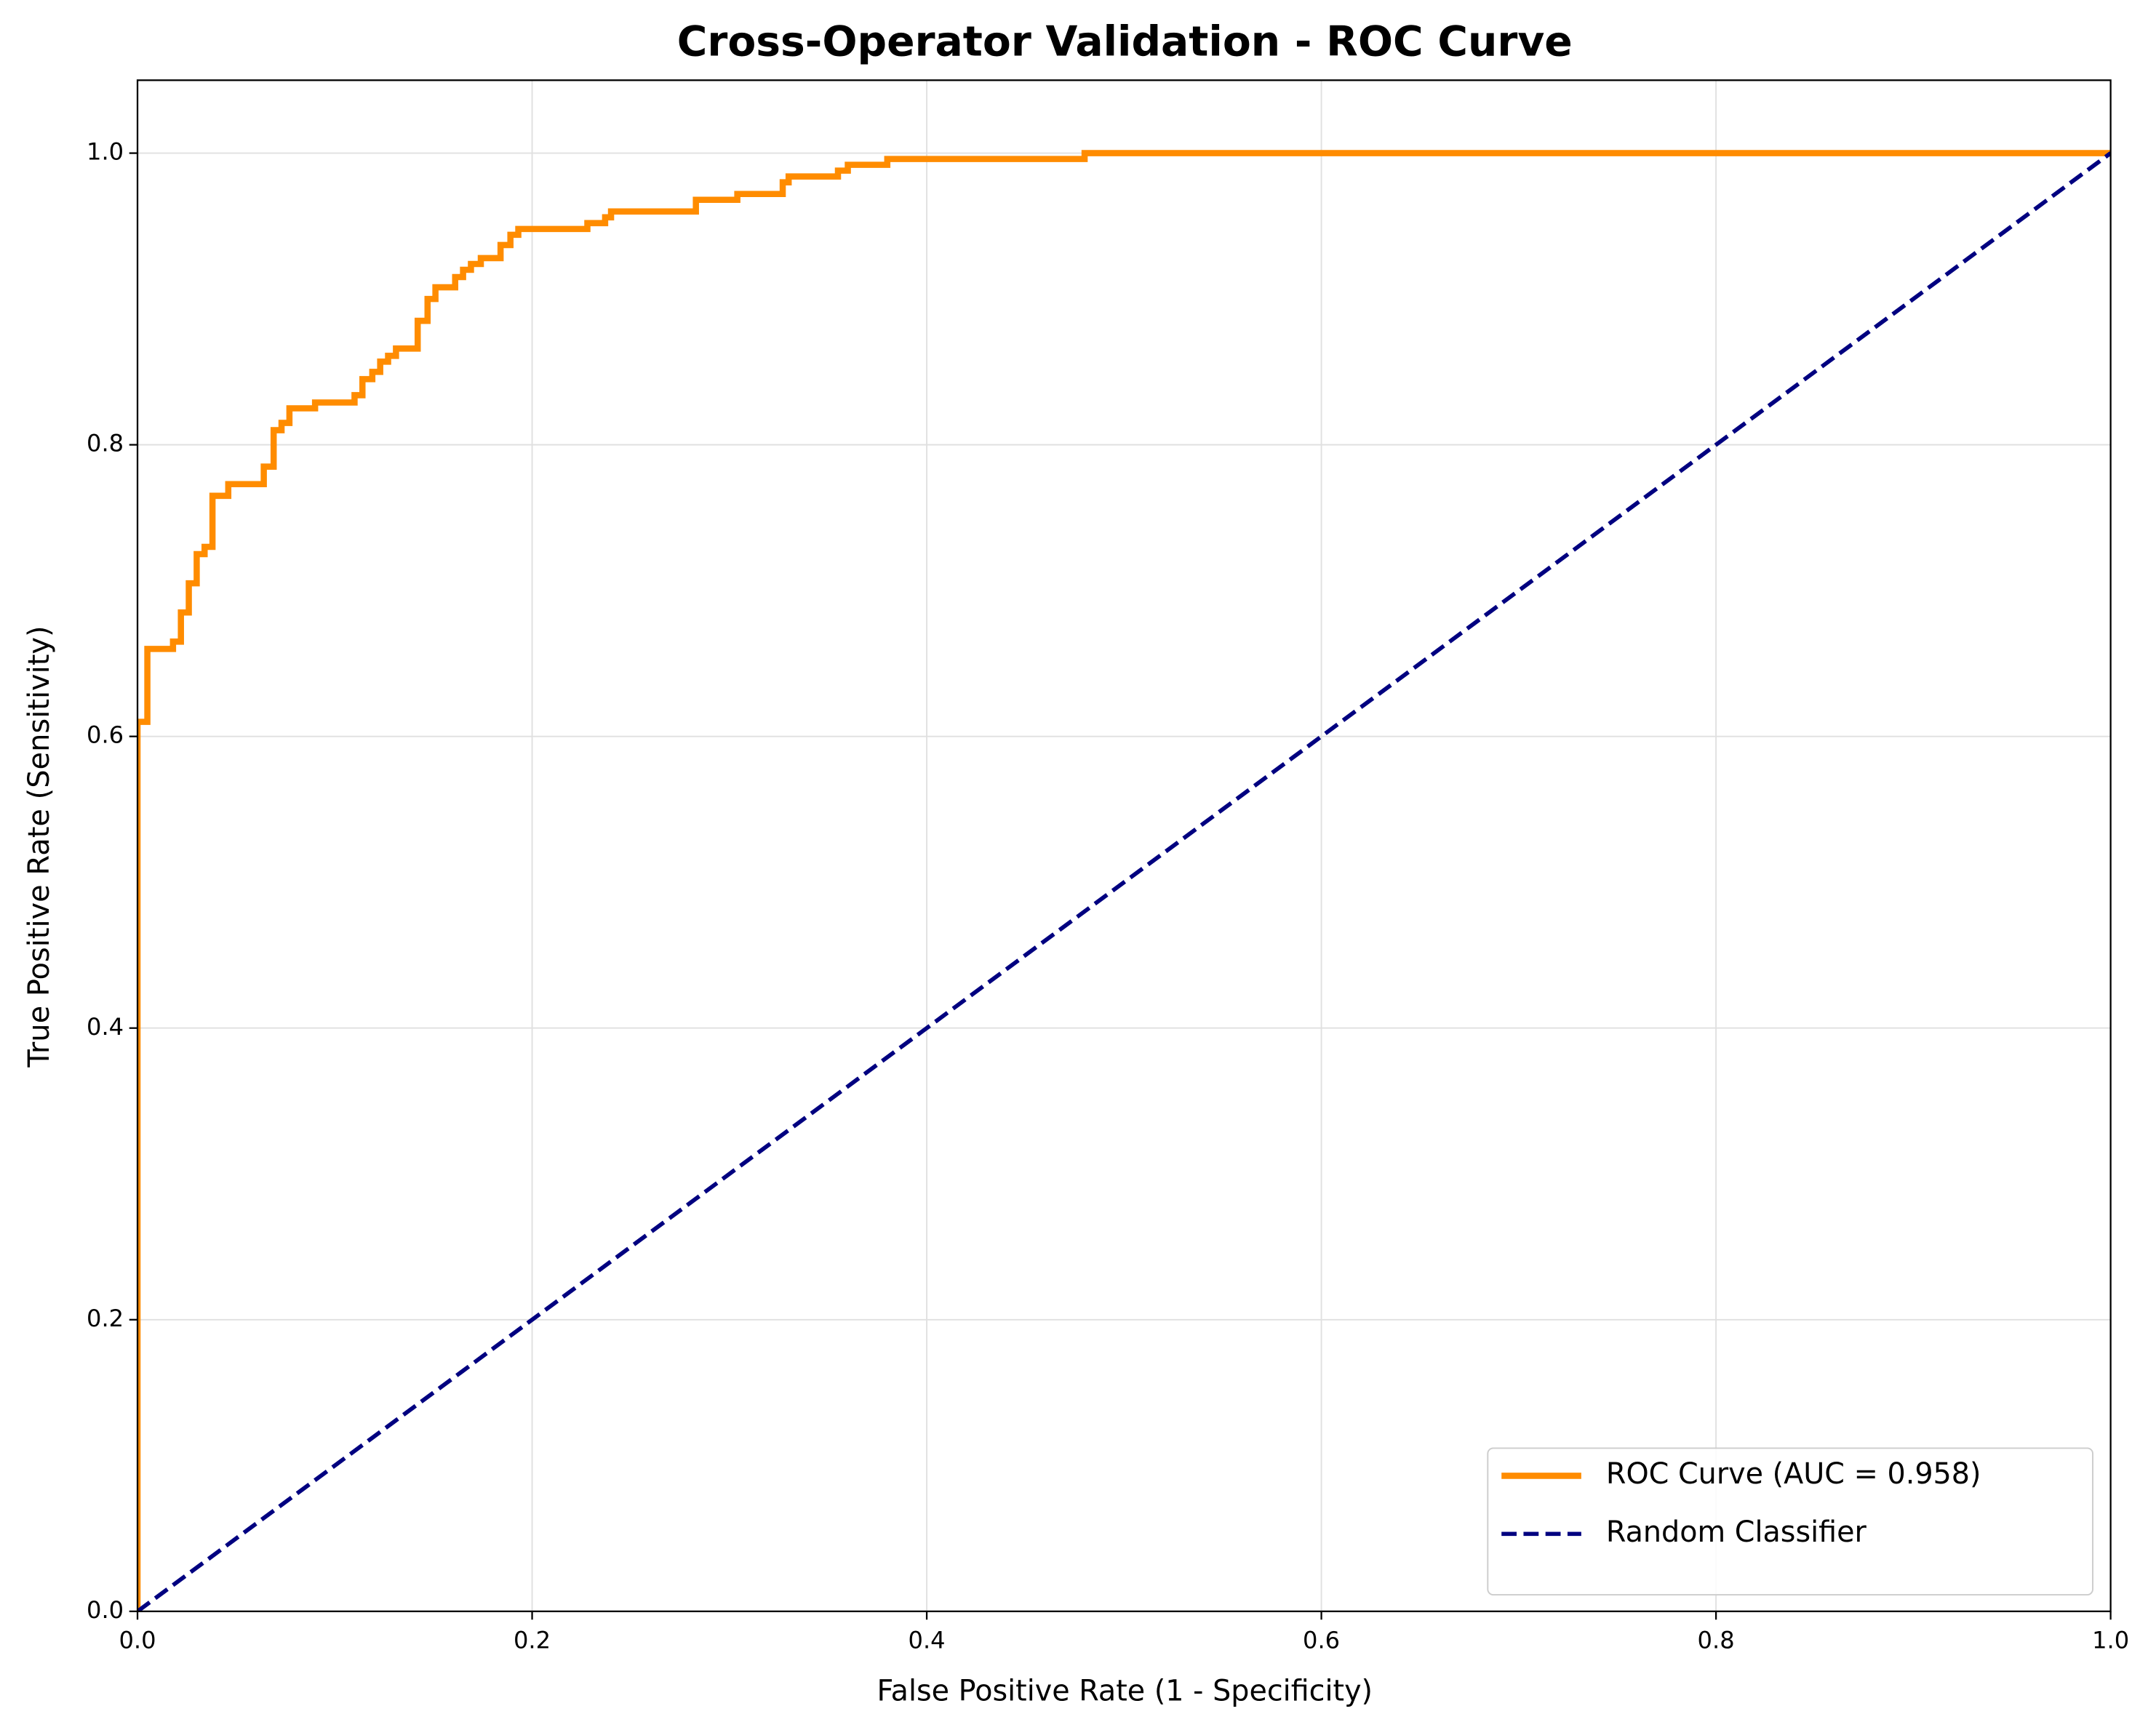 This screenshot has width=2156, height=1722. What do you see at coordinates (2110, 1640) in the screenshot?
I see `x-tick-label: 1.0` at bounding box center [2110, 1640].